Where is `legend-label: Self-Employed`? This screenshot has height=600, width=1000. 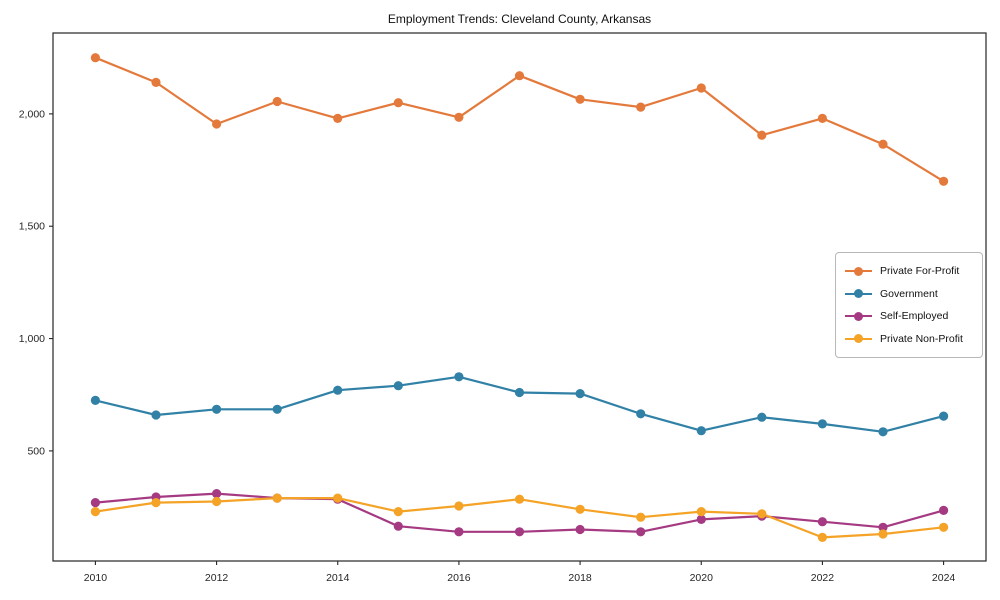 legend-label: Self-Employed is located at coordinates (914, 316).